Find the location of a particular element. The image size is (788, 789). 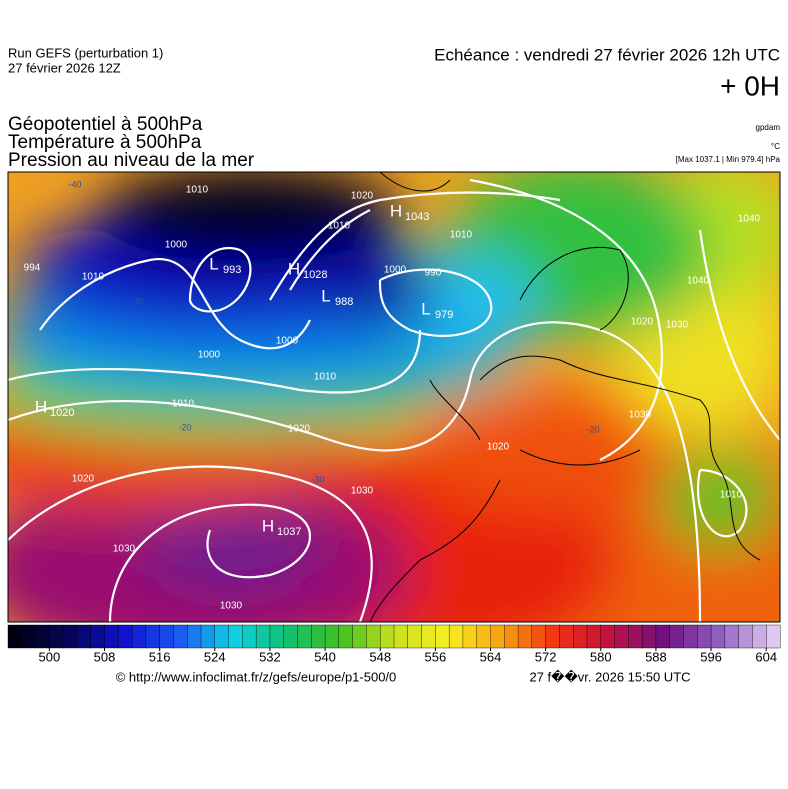

temperature-label: -20 is located at coordinates (592, 429).